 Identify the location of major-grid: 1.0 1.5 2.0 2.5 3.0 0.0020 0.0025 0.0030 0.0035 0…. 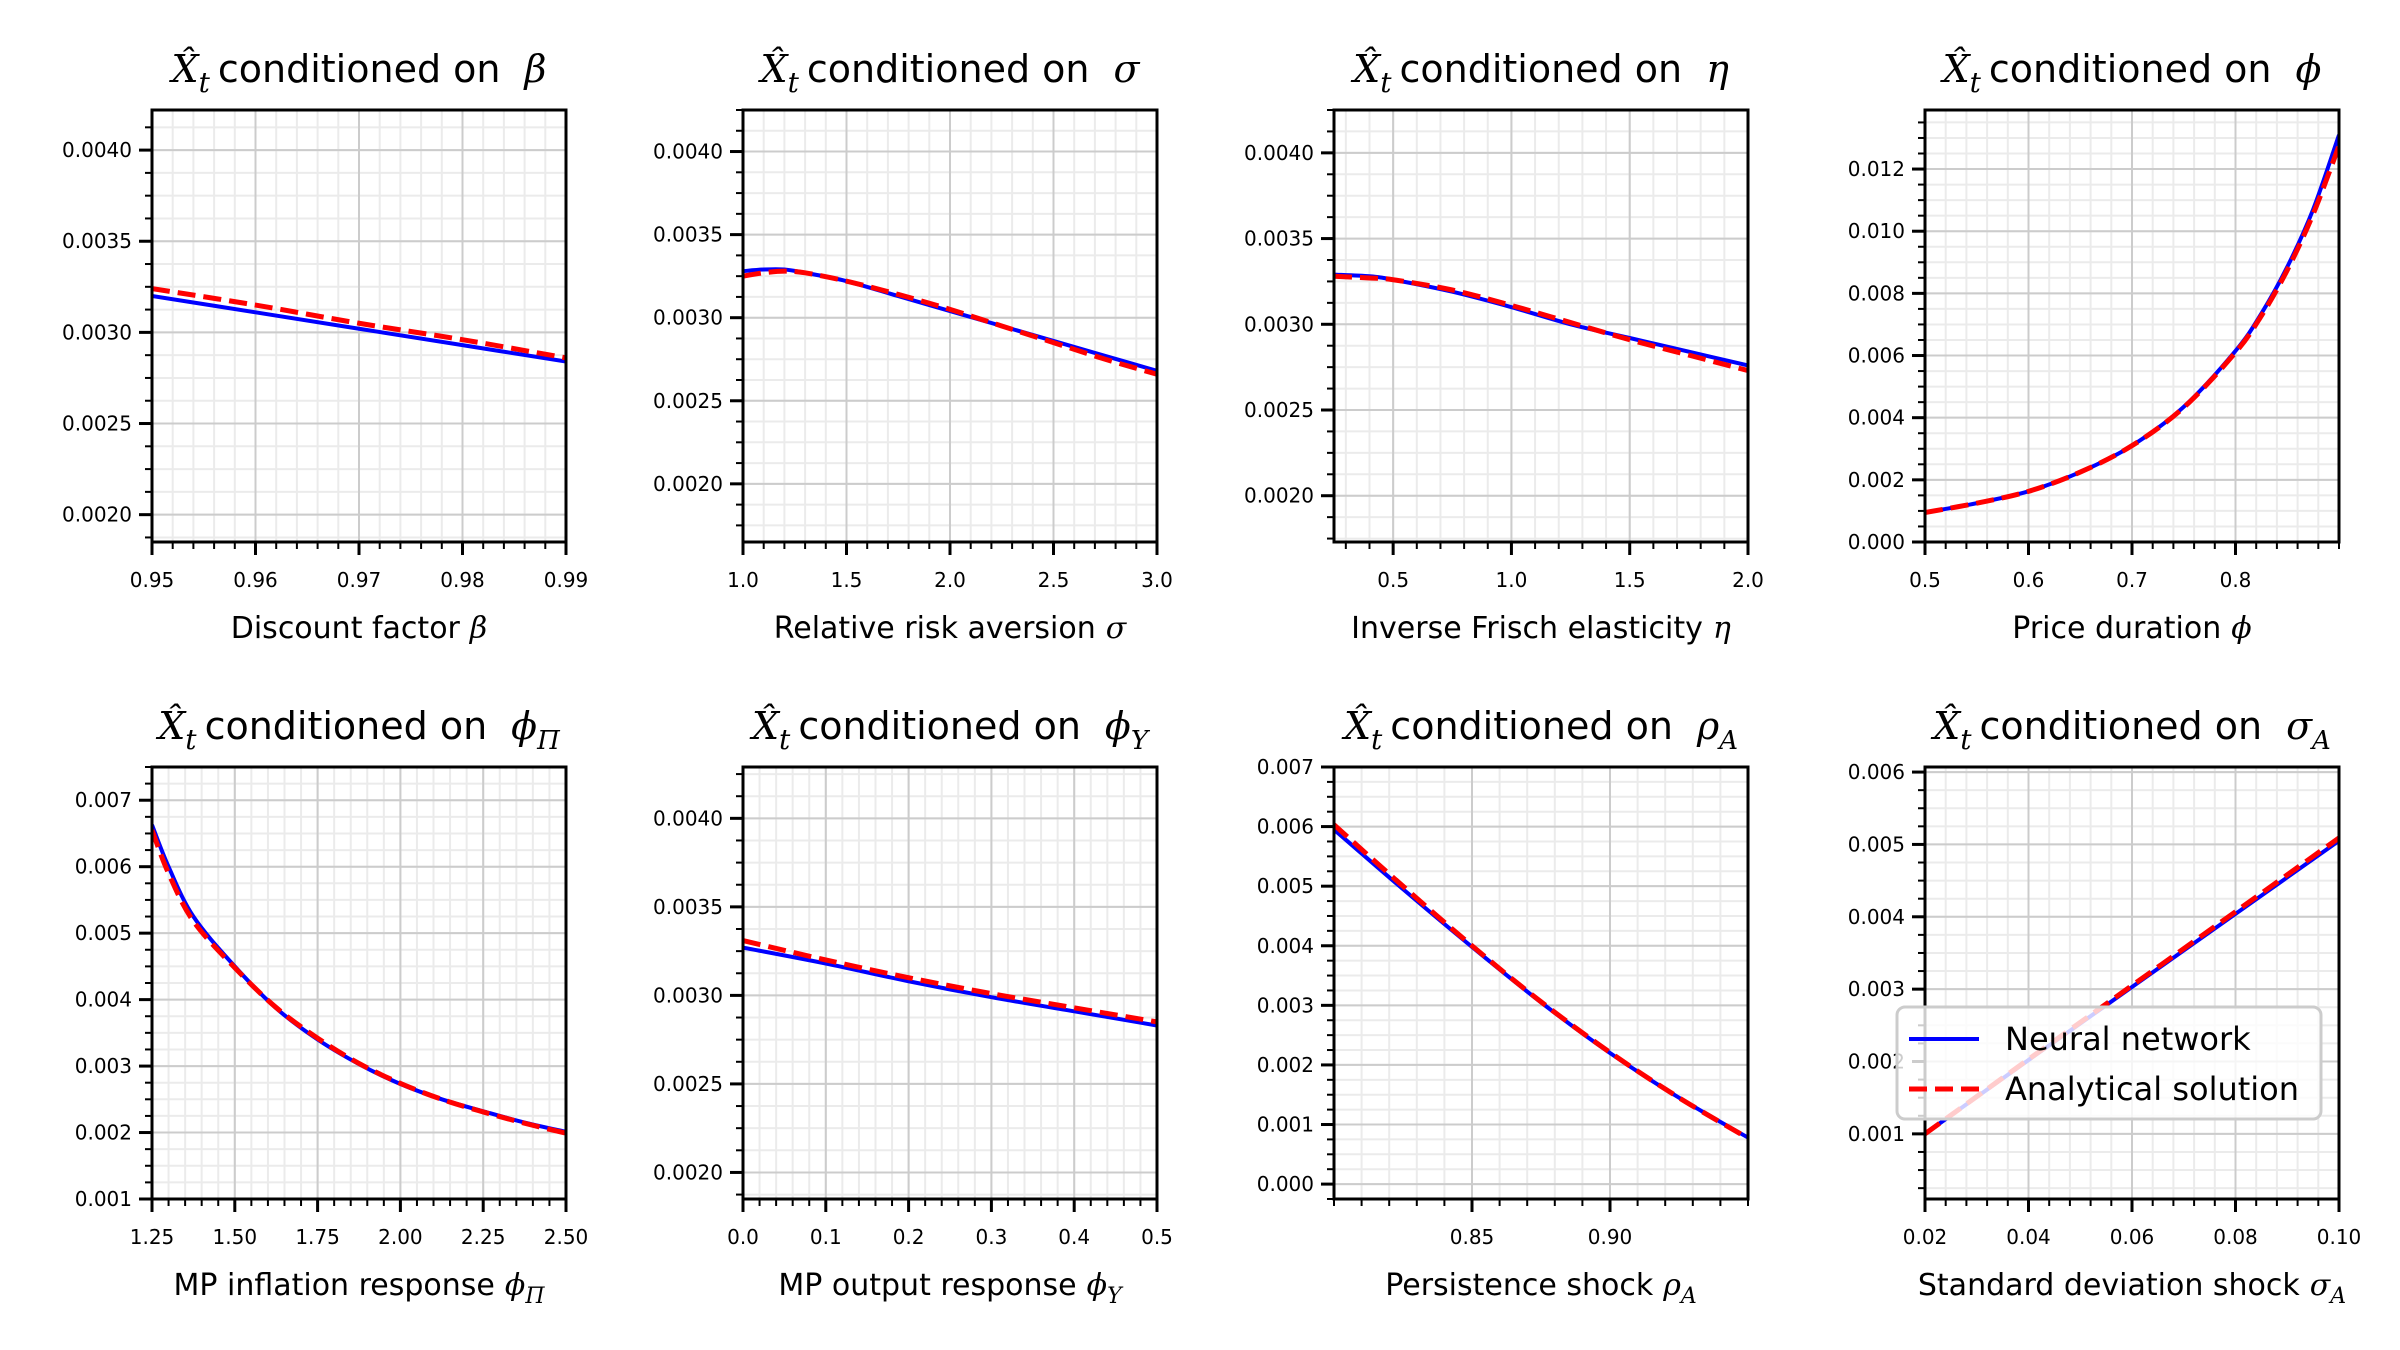
(913, 351).